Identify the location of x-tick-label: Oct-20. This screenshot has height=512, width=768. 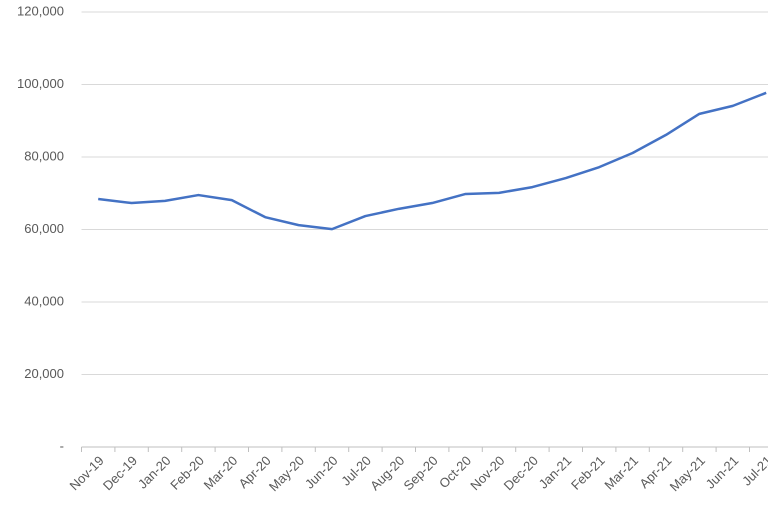
(455, 472).